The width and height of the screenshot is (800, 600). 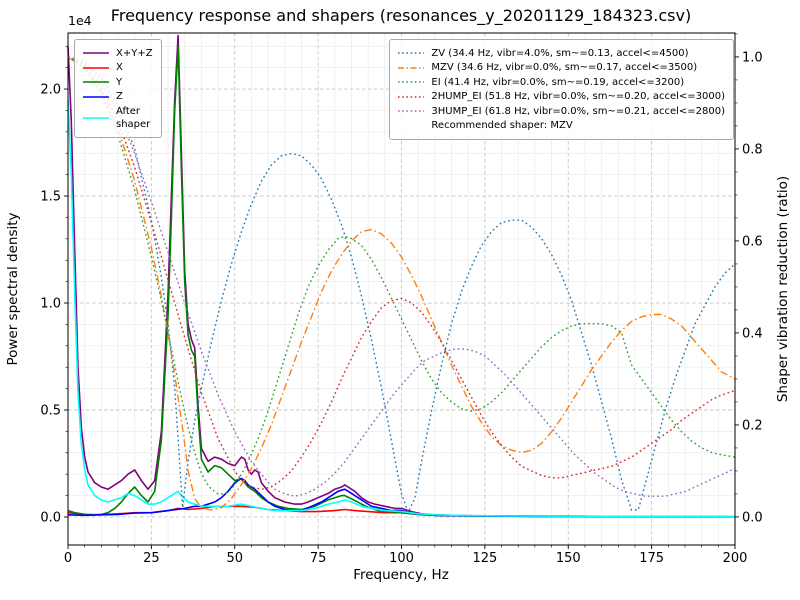 I want to click on x-tick-label: 200, so click(x=735, y=558).